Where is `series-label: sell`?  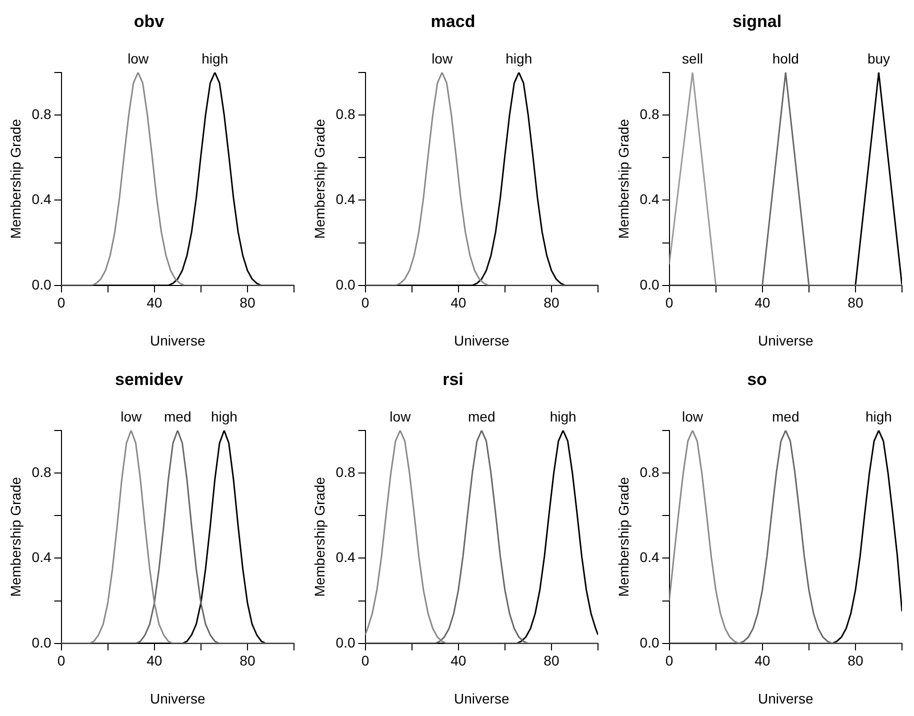
series-label: sell is located at coordinates (693, 58).